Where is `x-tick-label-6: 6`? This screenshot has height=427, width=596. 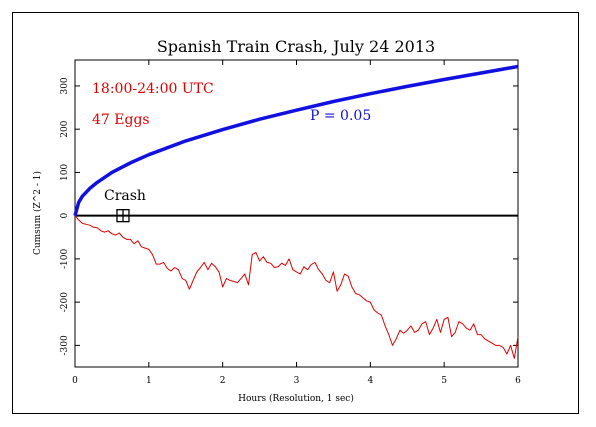 x-tick-label-6: 6 is located at coordinates (518, 381).